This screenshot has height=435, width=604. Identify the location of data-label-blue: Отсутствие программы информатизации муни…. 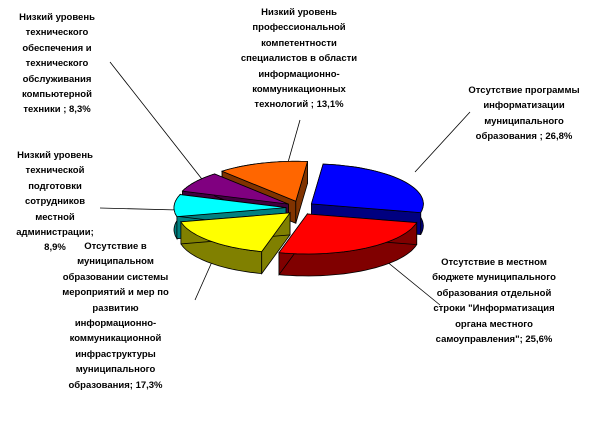
(524, 114).